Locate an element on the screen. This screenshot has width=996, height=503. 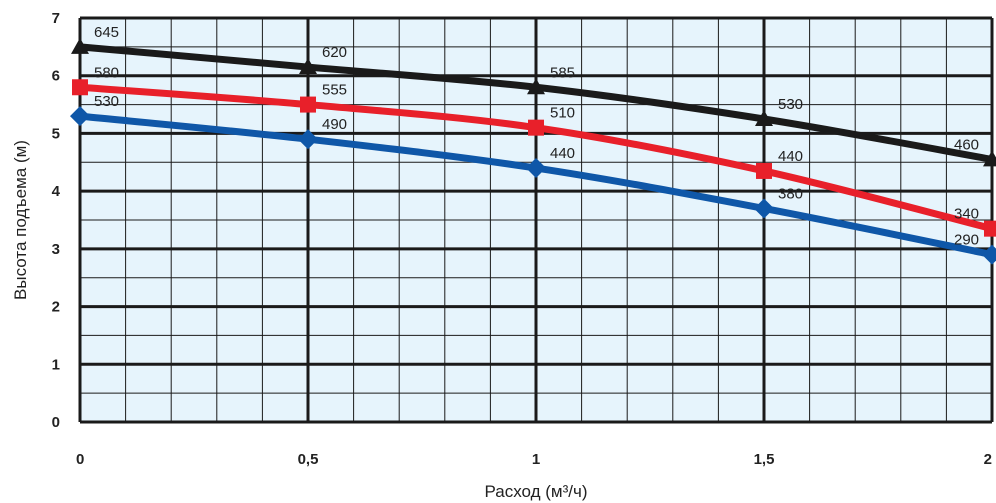
y-tick-label: 6 is located at coordinates (56, 76).